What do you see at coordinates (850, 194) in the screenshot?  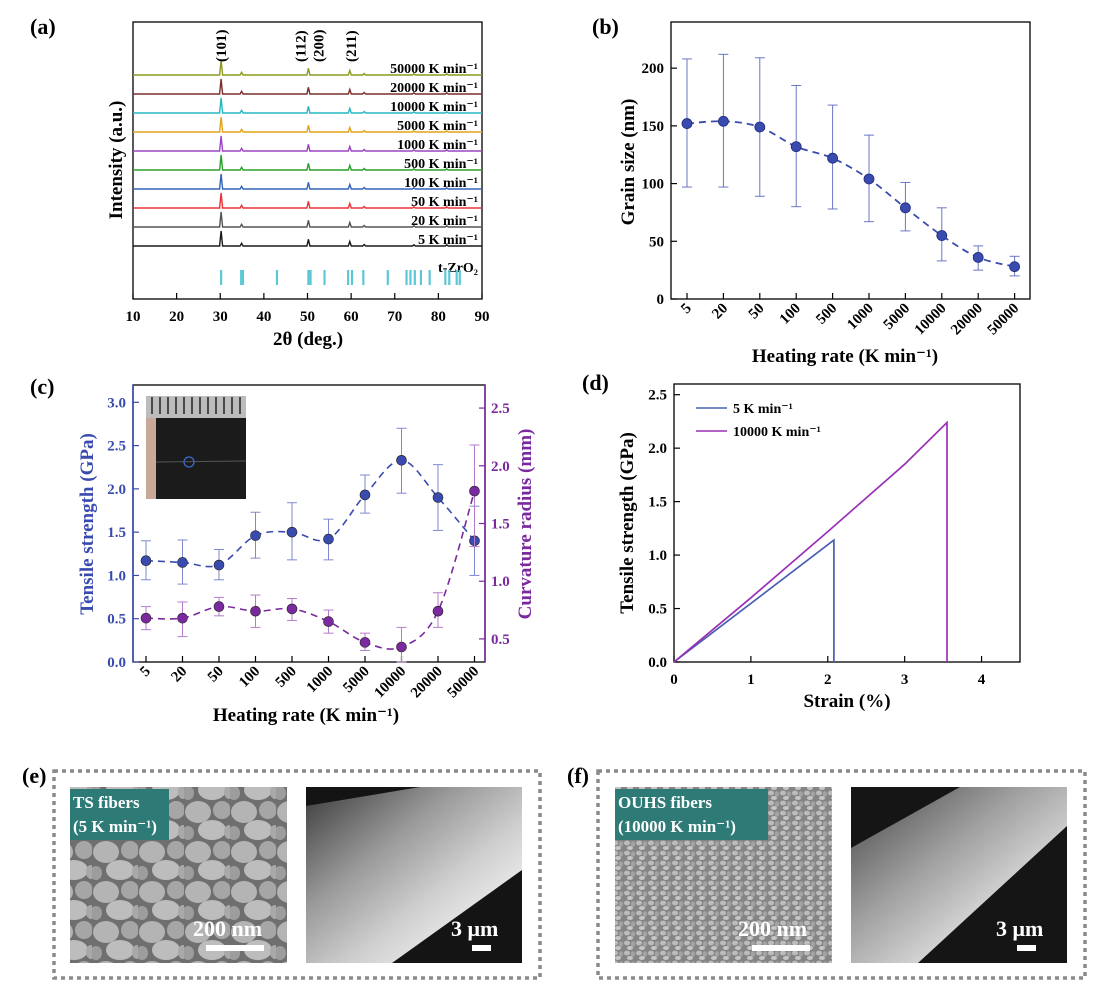 I see `chart-b-fit-curve` at bounding box center [850, 194].